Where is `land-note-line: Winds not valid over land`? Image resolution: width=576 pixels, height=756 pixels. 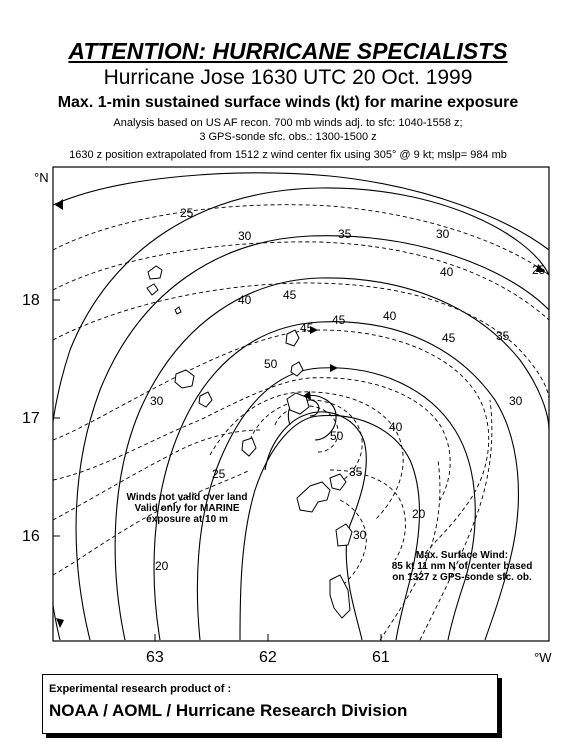 land-note-line: Winds not valid over land is located at coordinates (187, 497).